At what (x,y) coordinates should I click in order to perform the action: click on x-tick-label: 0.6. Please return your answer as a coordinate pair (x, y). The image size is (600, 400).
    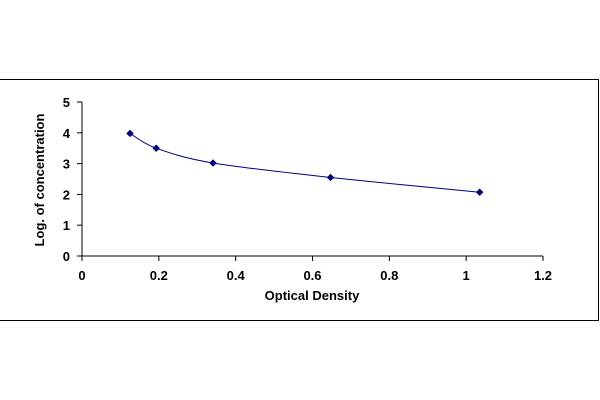
    Looking at the image, I should click on (312, 275).